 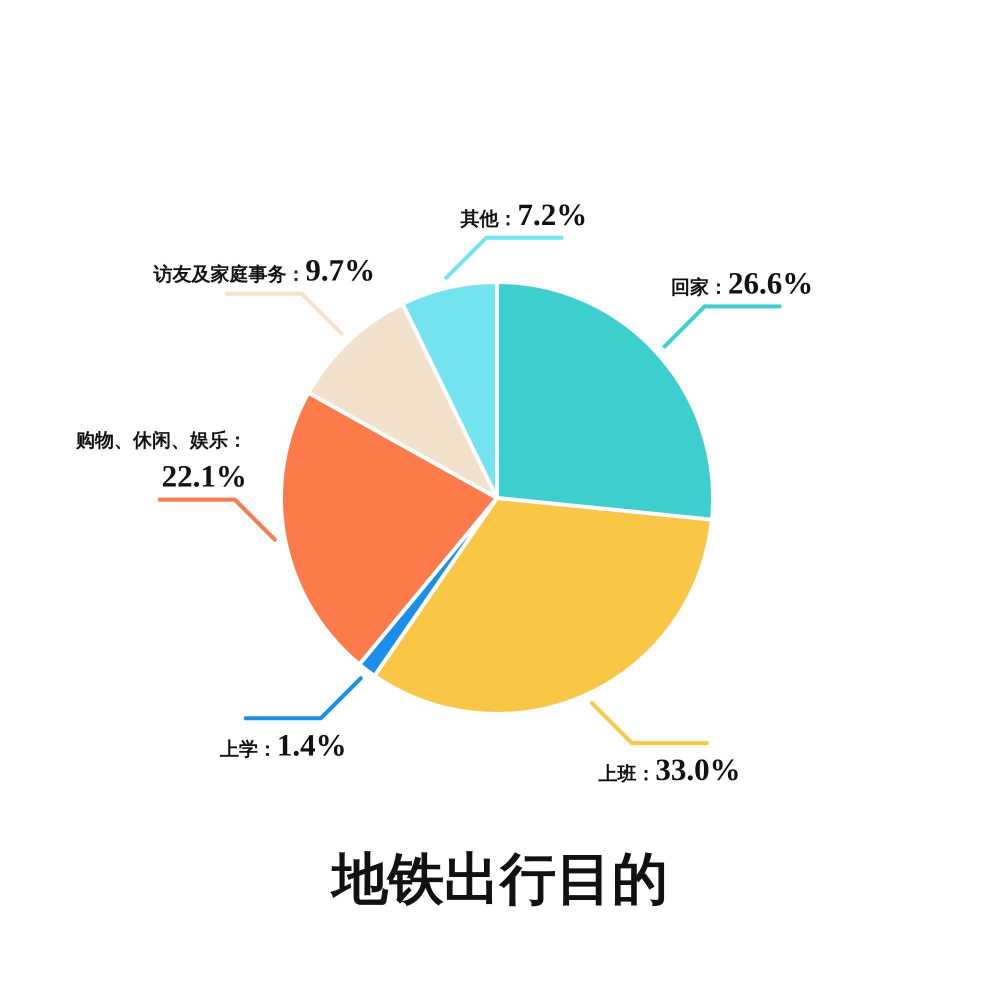 I want to click on data-label: 访友及家庭事务：9.7%, so click(x=264, y=270).